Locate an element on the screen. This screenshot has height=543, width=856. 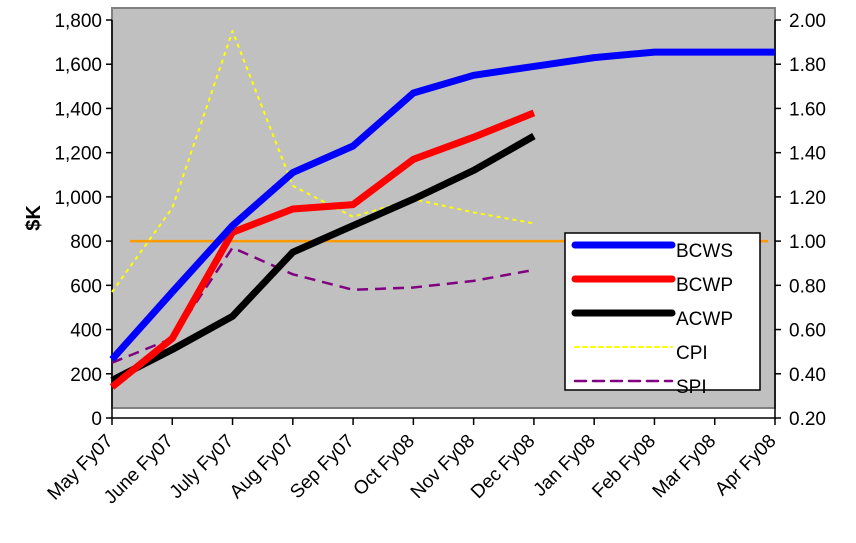
x-tick-label: Dec Fy08 is located at coordinates (503, 467).